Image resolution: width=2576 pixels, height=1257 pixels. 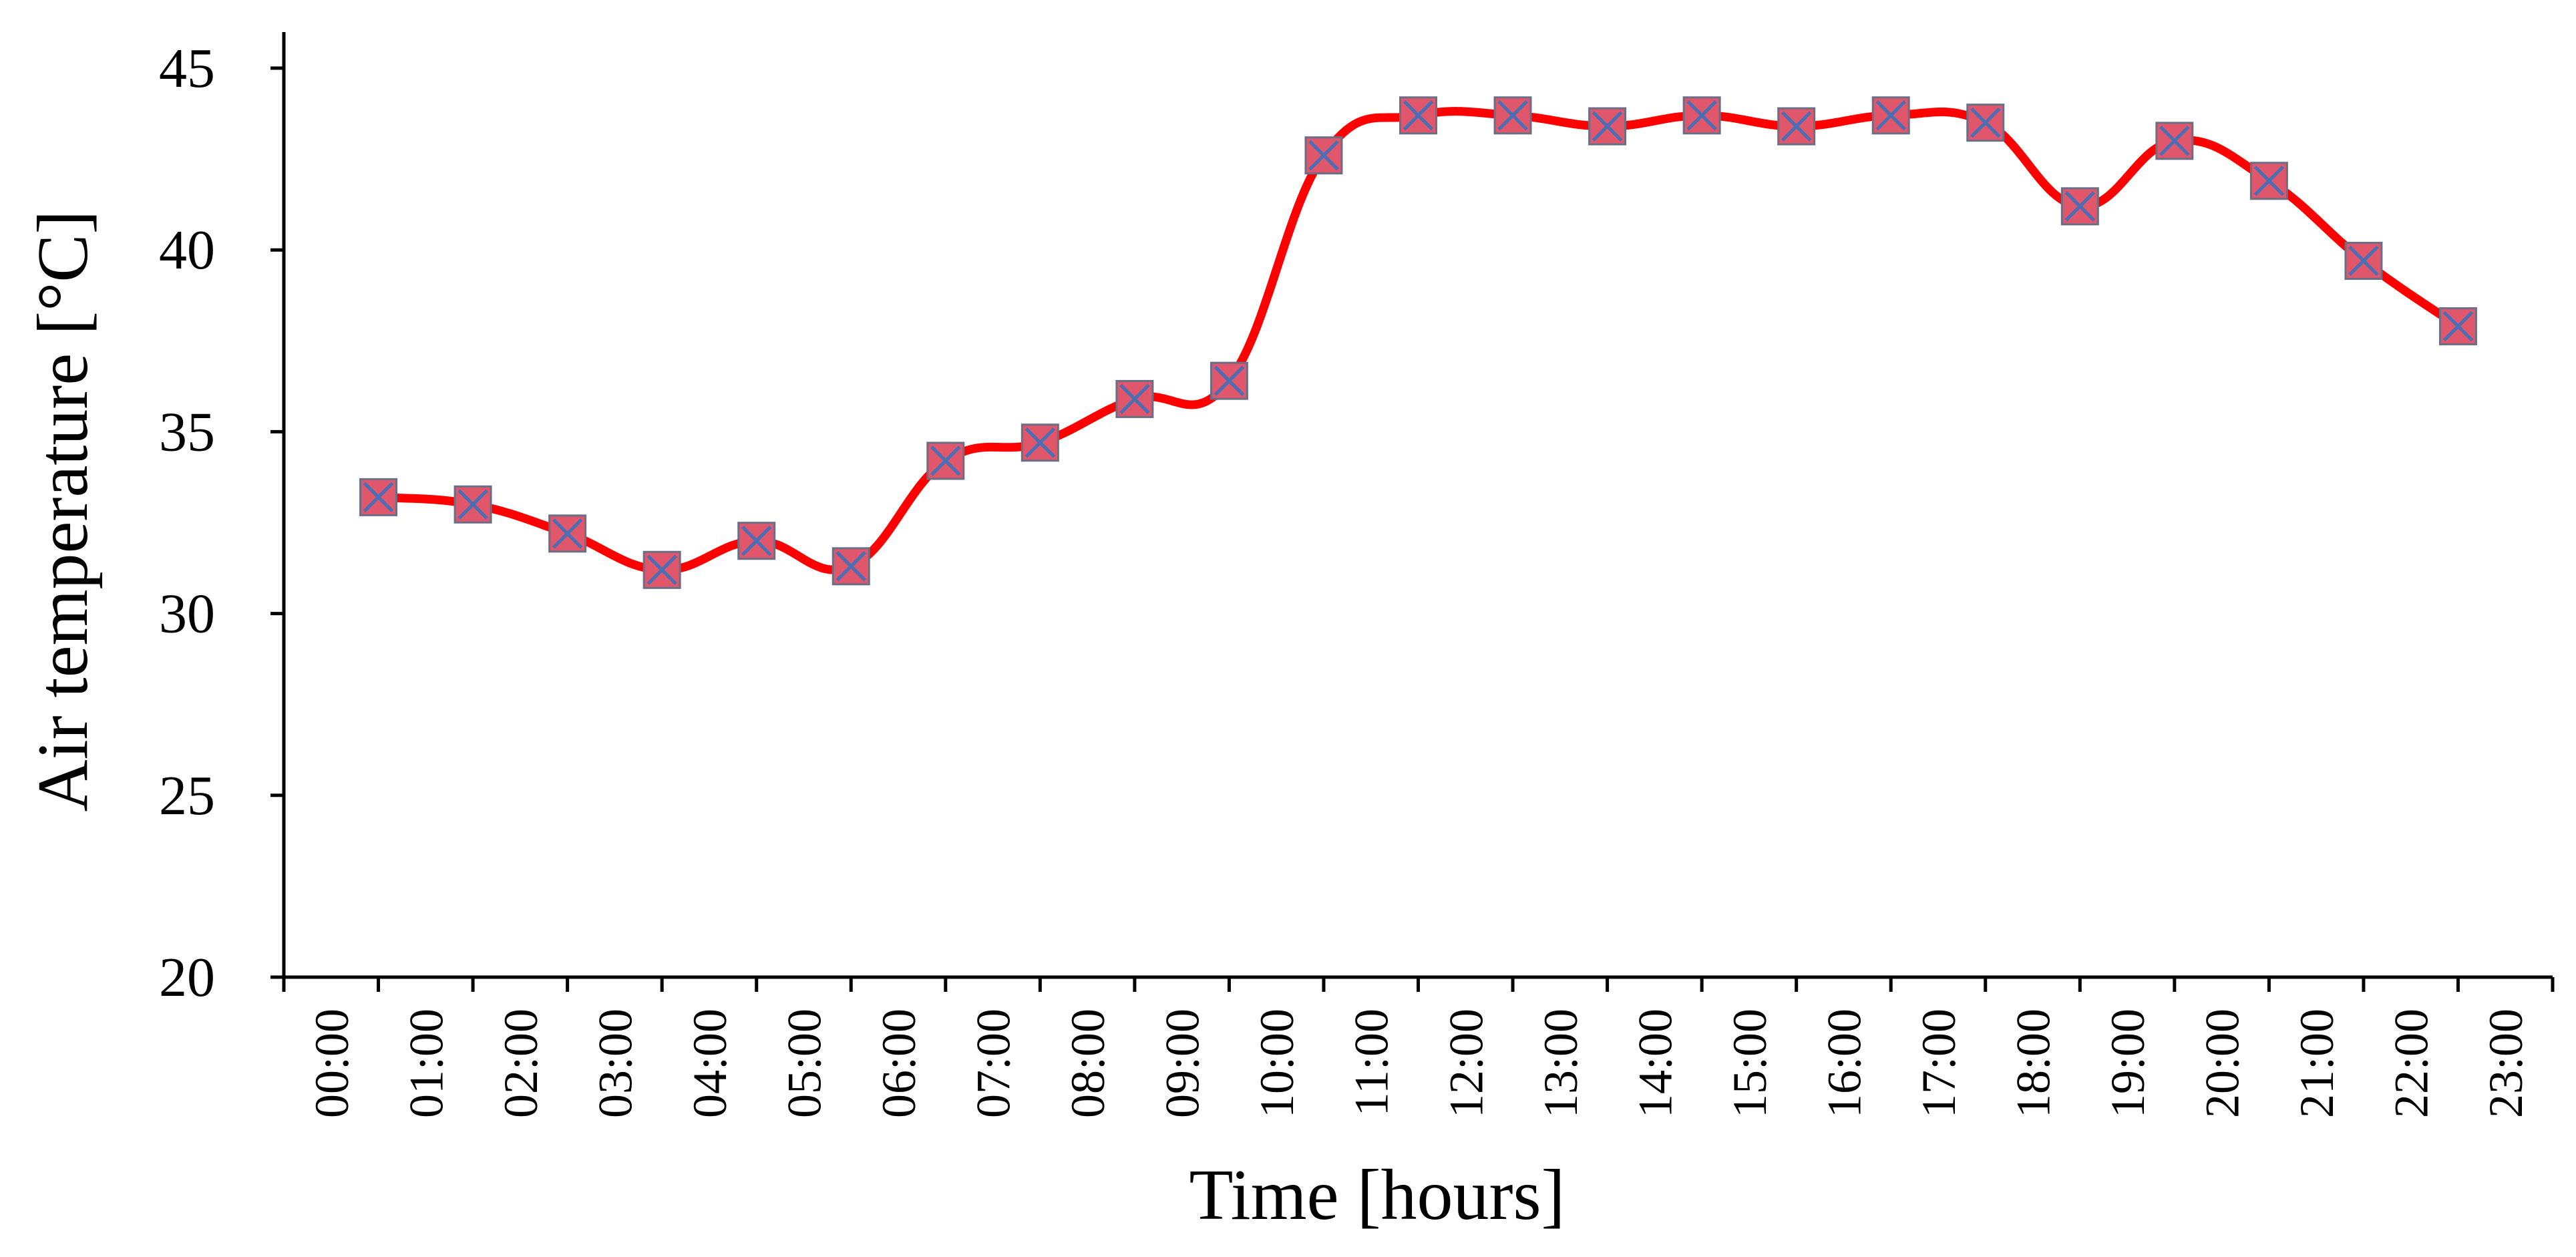 What do you see at coordinates (1655, 1063) in the screenshot?
I see `x-tick-label: 14:00` at bounding box center [1655, 1063].